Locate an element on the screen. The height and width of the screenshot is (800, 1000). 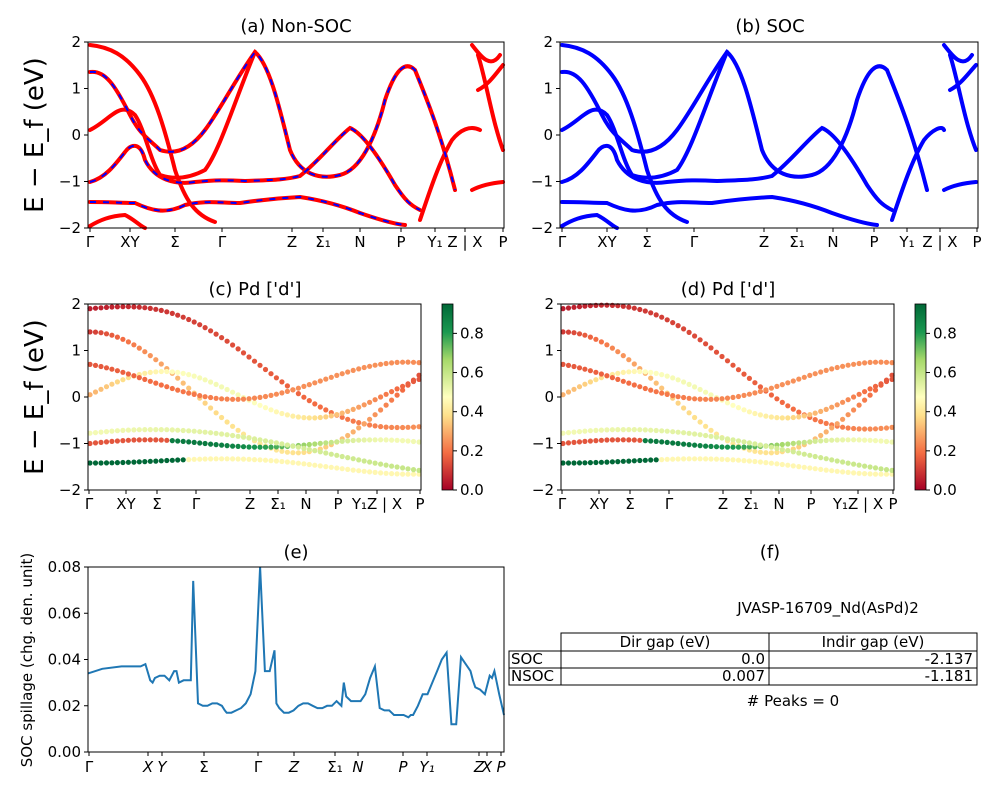
xtick-label: N is located at coordinates (359, 242).